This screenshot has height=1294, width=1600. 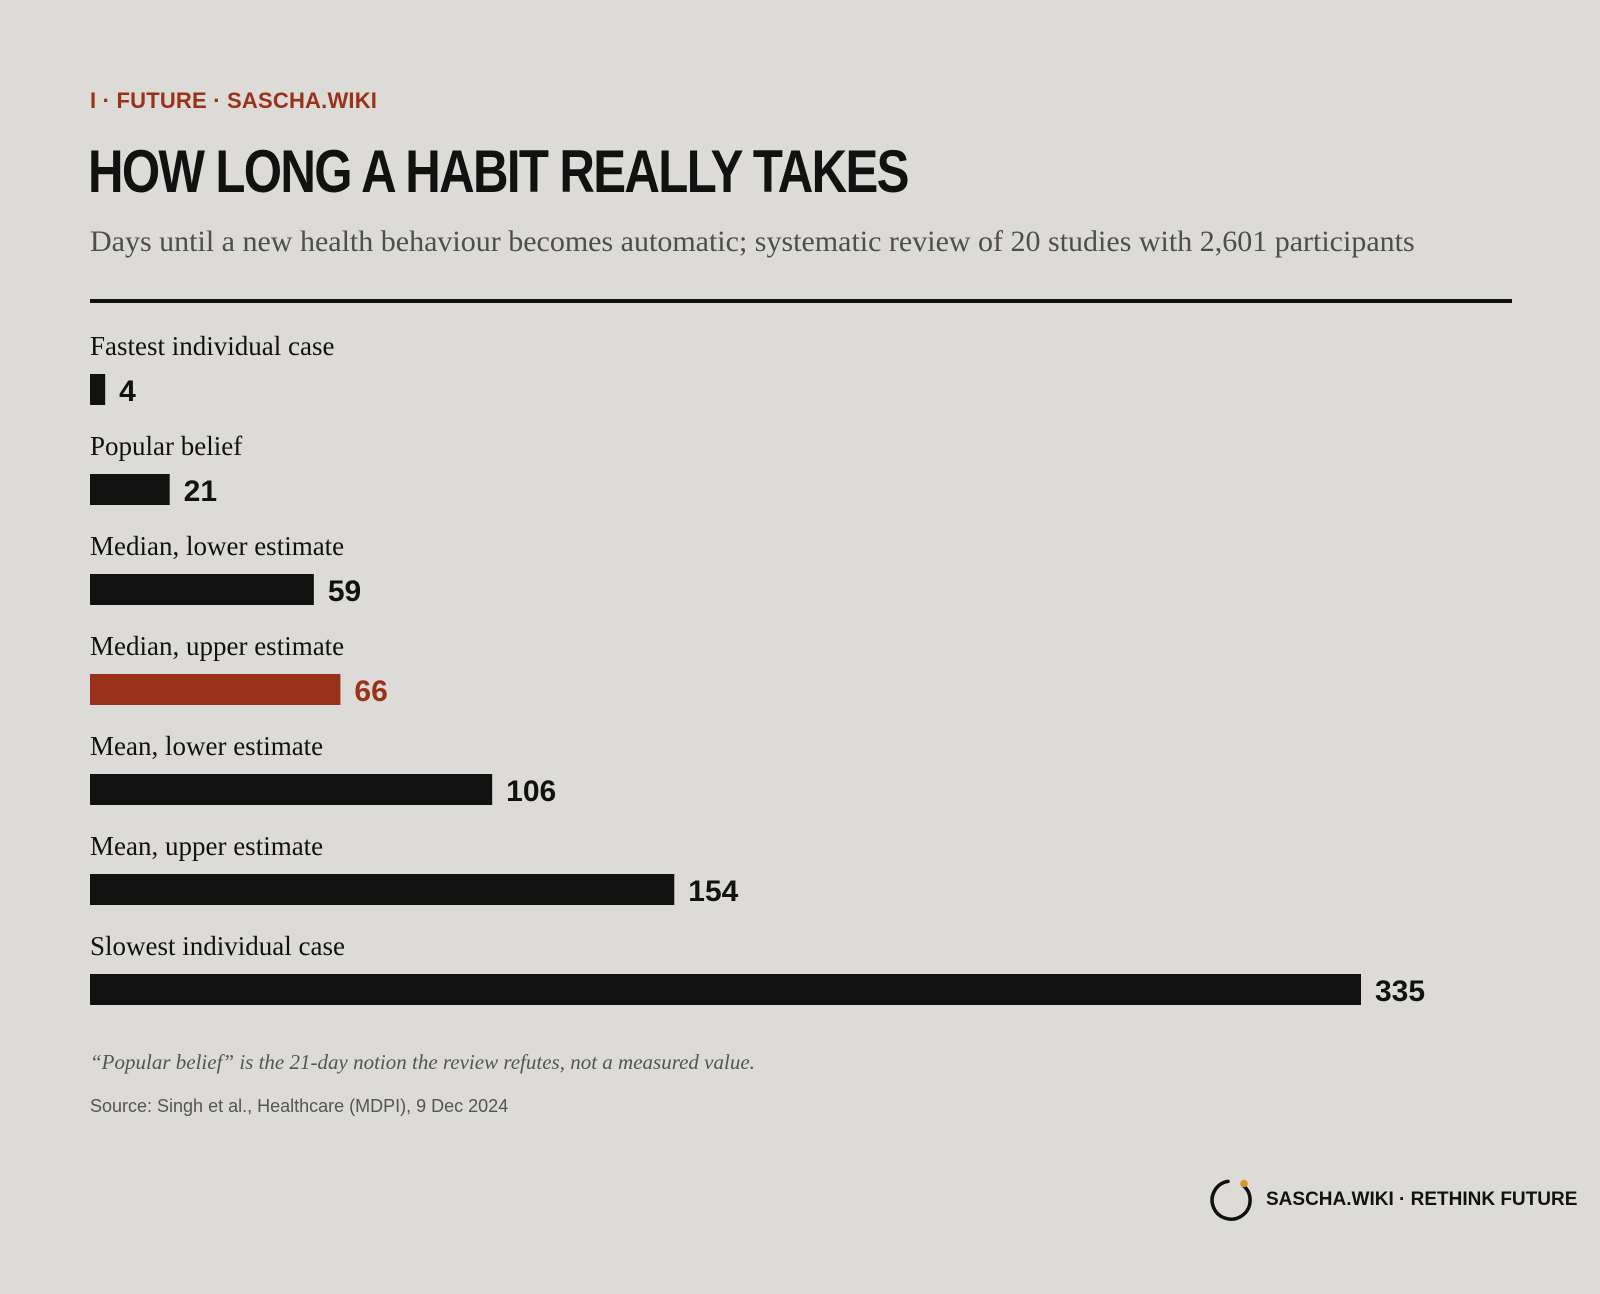 I want to click on category-label: Mean, lower estimate, so click(x=206, y=746).